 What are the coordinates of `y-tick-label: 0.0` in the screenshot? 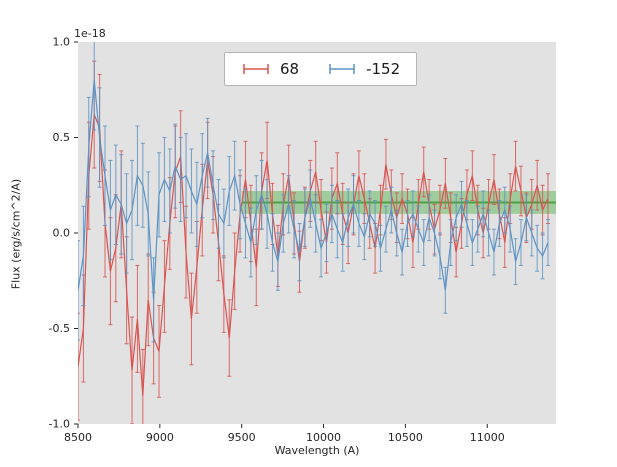 It's located at (62, 233).